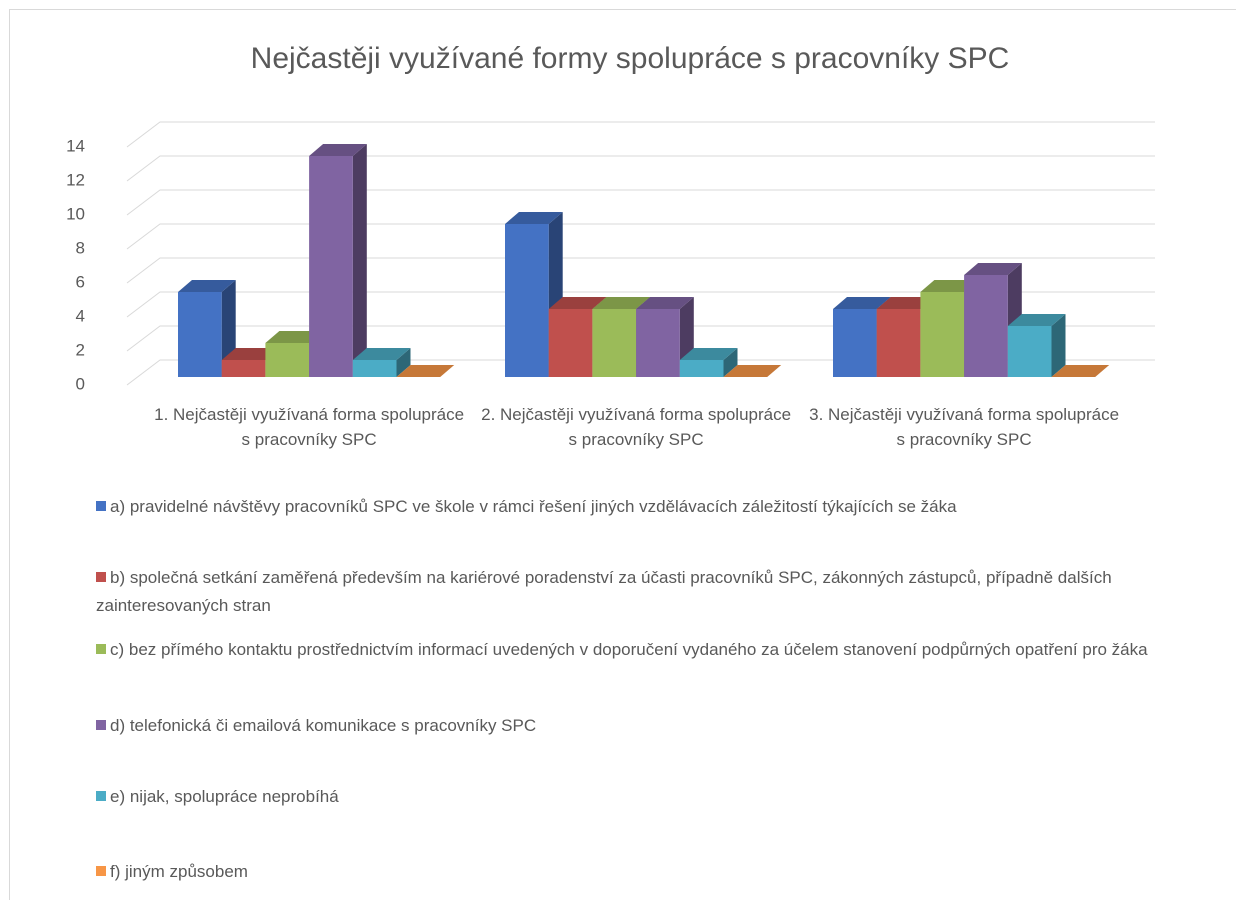 This screenshot has height=900, width=1236. What do you see at coordinates (179, 871) in the screenshot?
I see `legend-label: f) jiným způsobem` at bounding box center [179, 871].